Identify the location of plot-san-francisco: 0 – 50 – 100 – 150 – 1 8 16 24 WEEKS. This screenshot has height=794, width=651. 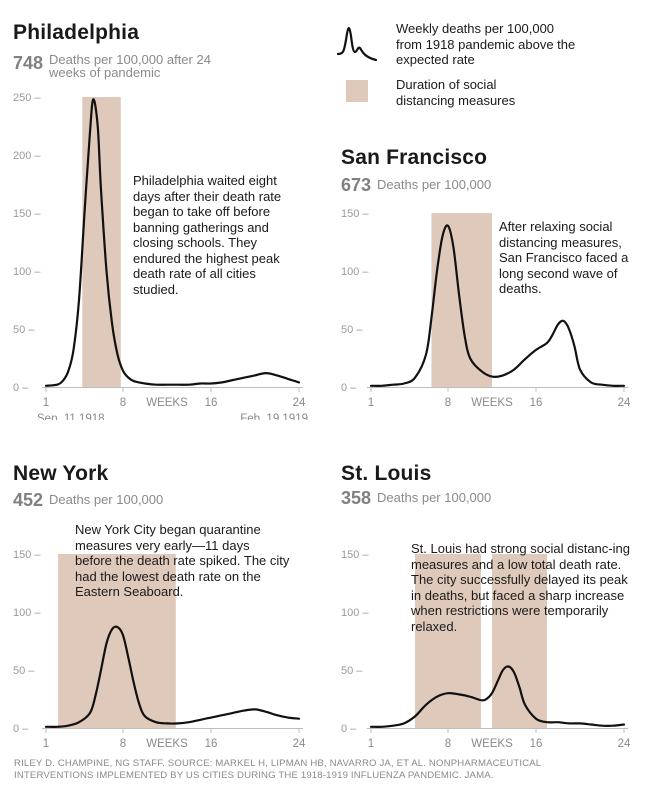
(486, 308).